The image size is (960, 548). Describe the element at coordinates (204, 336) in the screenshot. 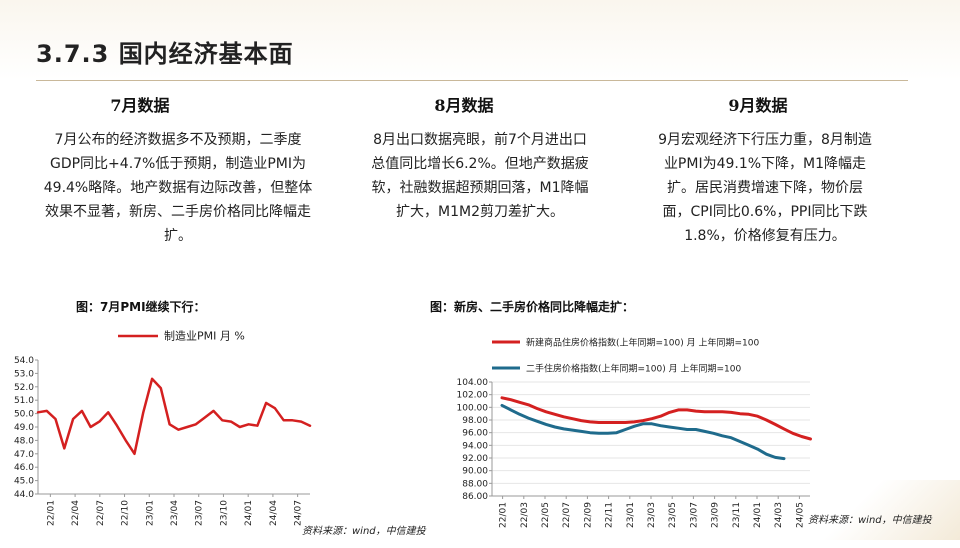

I see `legend-label-1: 制造业PMI 月 %` at that location.